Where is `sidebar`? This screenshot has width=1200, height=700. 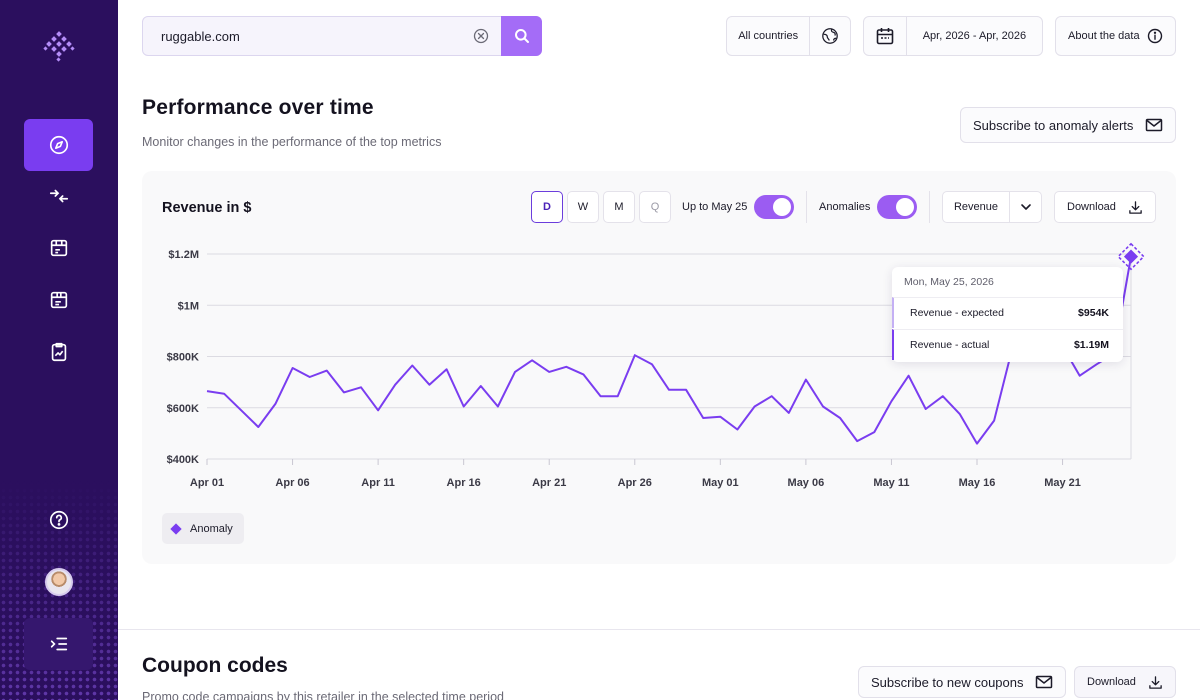
sidebar is located at coordinates (59, 350).